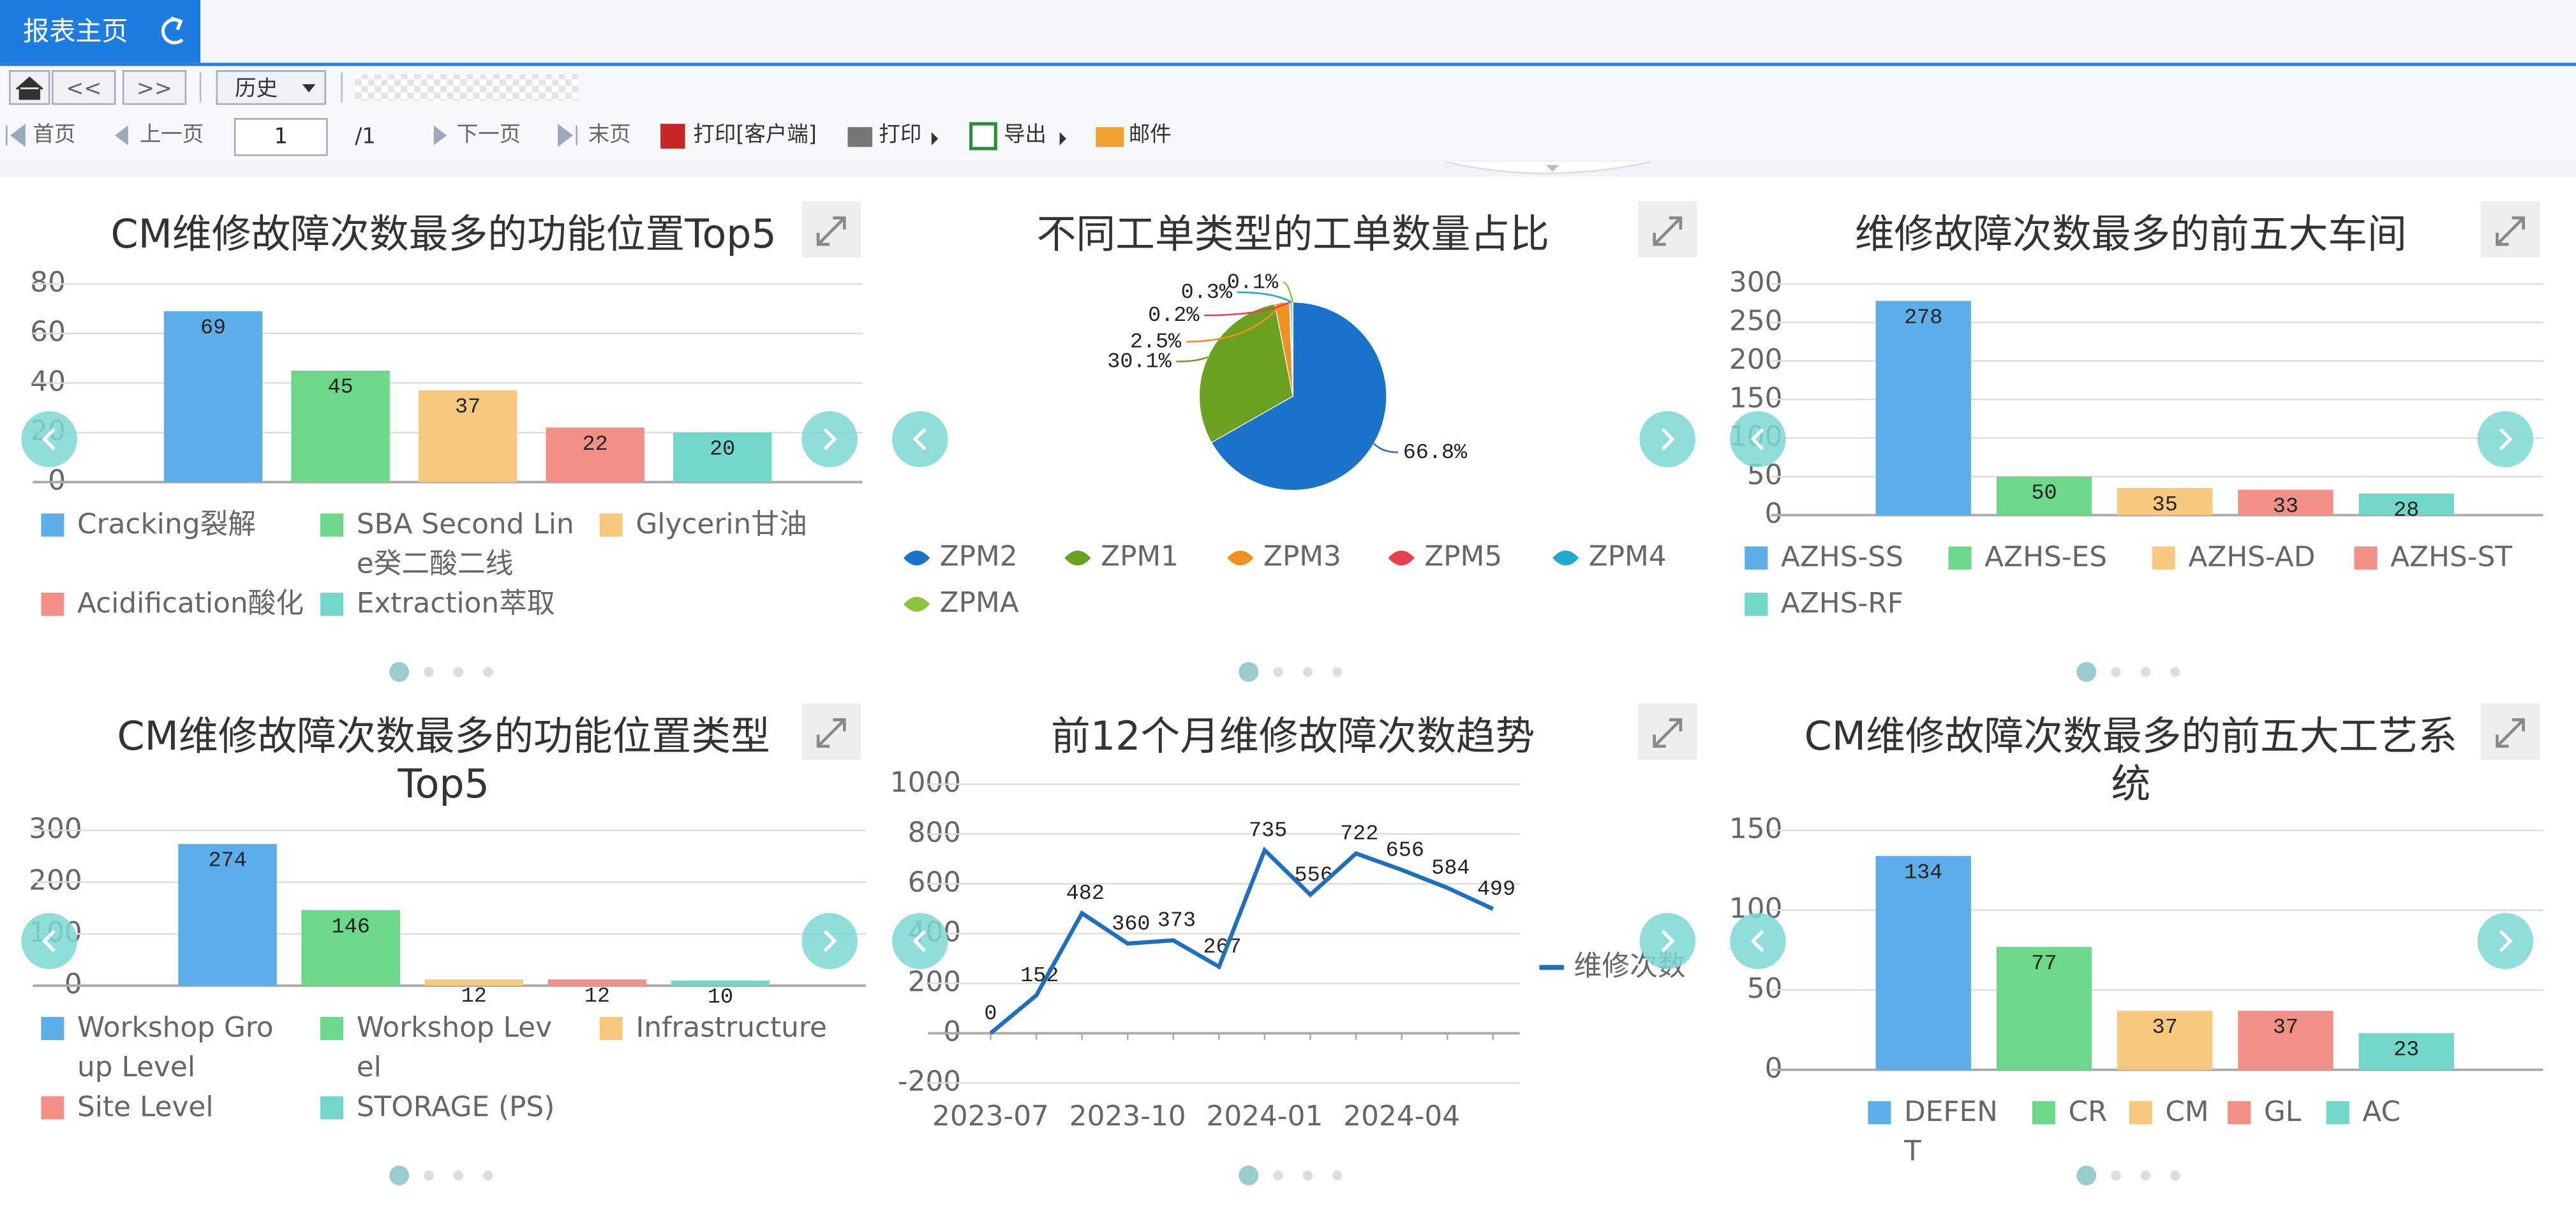  Describe the element at coordinates (990, 1116) in the screenshot. I see `x-tick-label: 2023-07` at that location.